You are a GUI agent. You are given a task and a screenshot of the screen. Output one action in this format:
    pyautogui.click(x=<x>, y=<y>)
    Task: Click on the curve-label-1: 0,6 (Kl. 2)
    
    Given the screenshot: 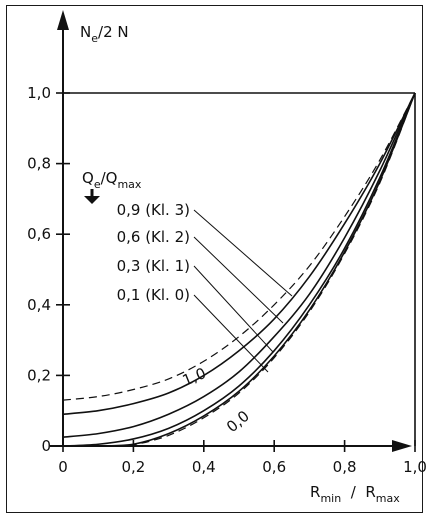 What is the action you would take?
    pyautogui.click(x=153, y=237)
    